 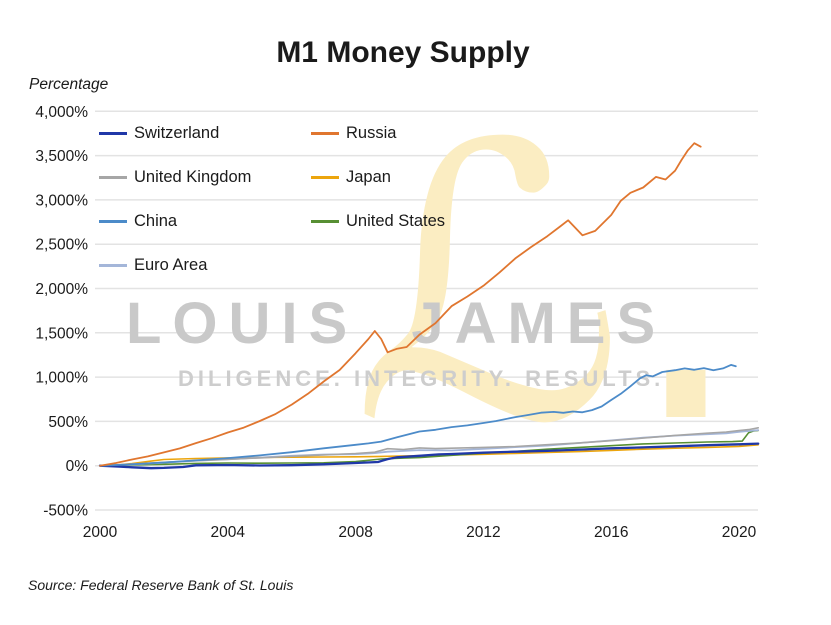 What do you see at coordinates (355, 532) in the screenshot?
I see `x-axis-tick-label: 2008` at bounding box center [355, 532].